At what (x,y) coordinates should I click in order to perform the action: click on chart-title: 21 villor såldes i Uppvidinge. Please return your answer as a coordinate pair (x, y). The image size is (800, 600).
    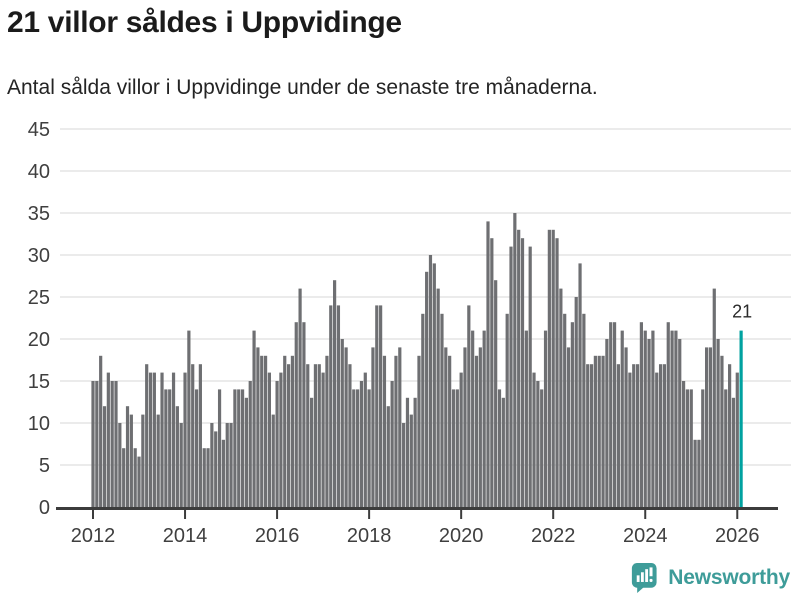
    Looking at the image, I should click on (204, 22).